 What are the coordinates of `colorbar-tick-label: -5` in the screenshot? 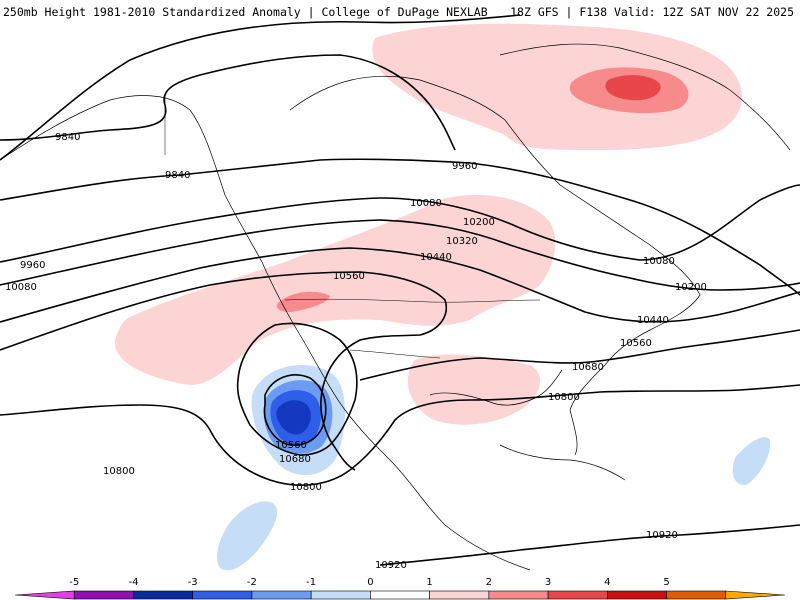 It's located at (74, 582).